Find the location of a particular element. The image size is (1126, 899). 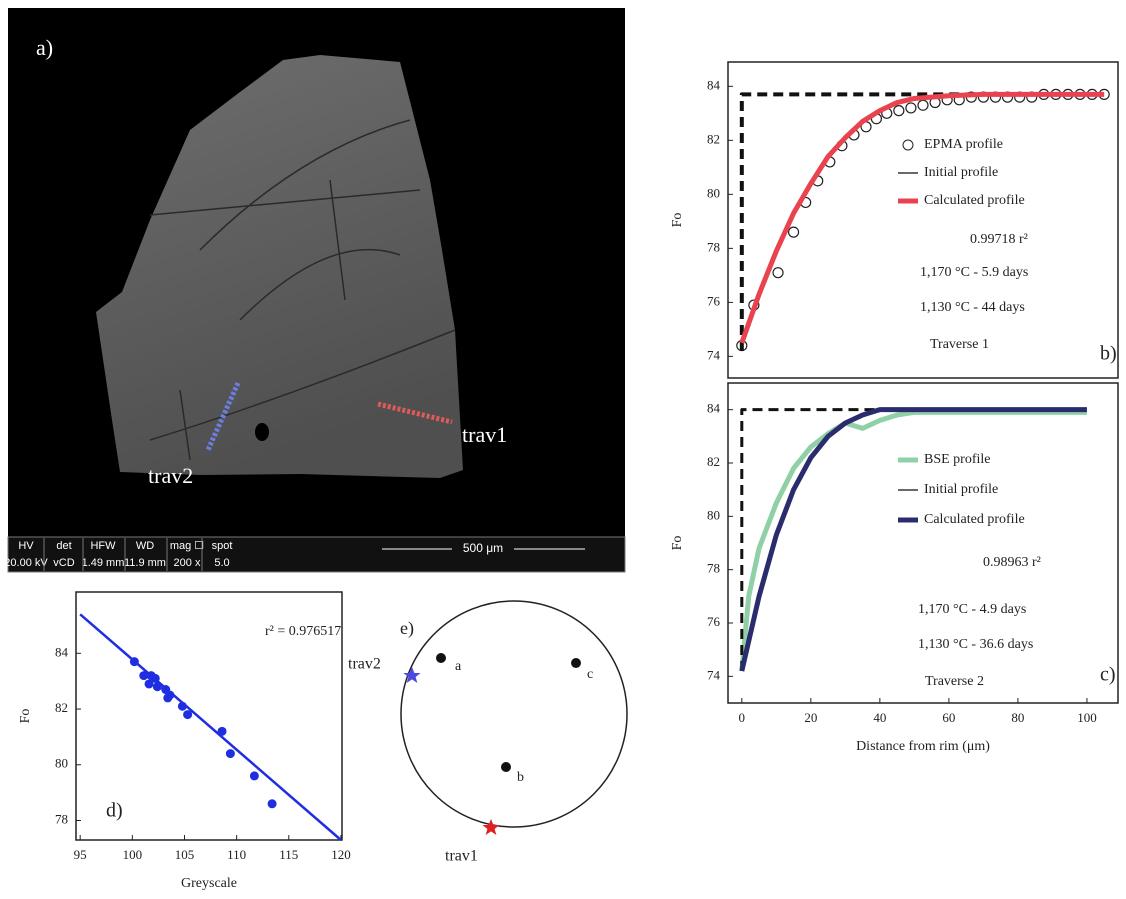

info-header: HFW is located at coordinates (103, 546).